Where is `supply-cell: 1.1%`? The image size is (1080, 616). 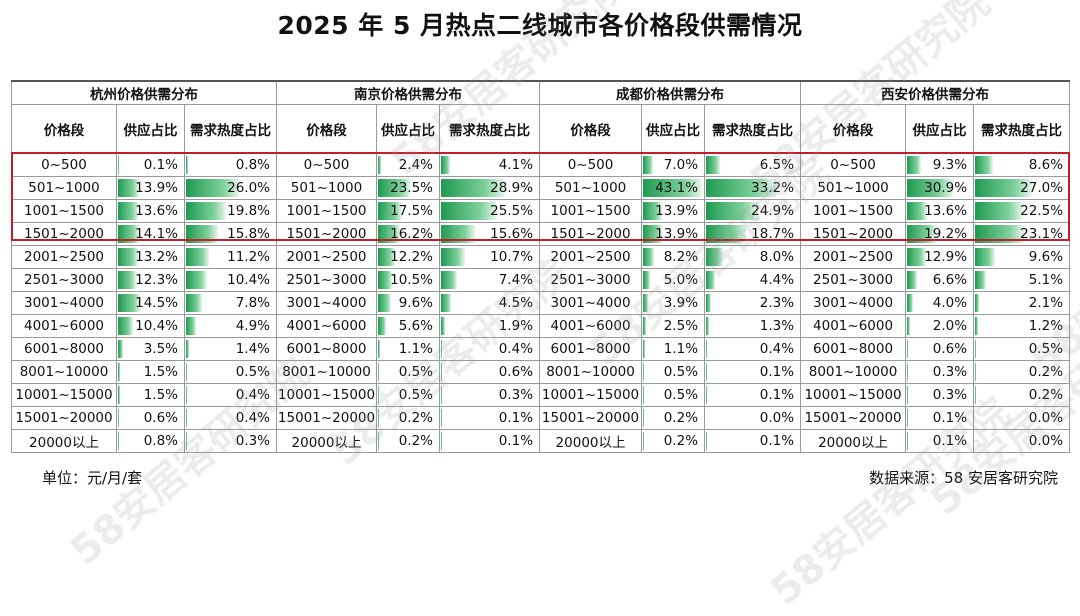
supply-cell: 1.1% is located at coordinates (408, 349).